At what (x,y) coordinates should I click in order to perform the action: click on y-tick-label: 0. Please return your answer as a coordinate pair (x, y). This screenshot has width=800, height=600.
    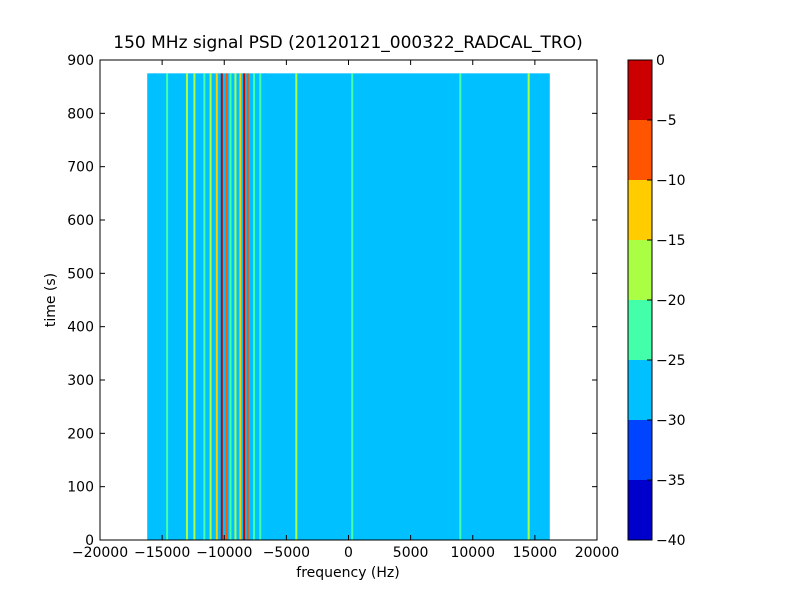
    Looking at the image, I should click on (89, 541).